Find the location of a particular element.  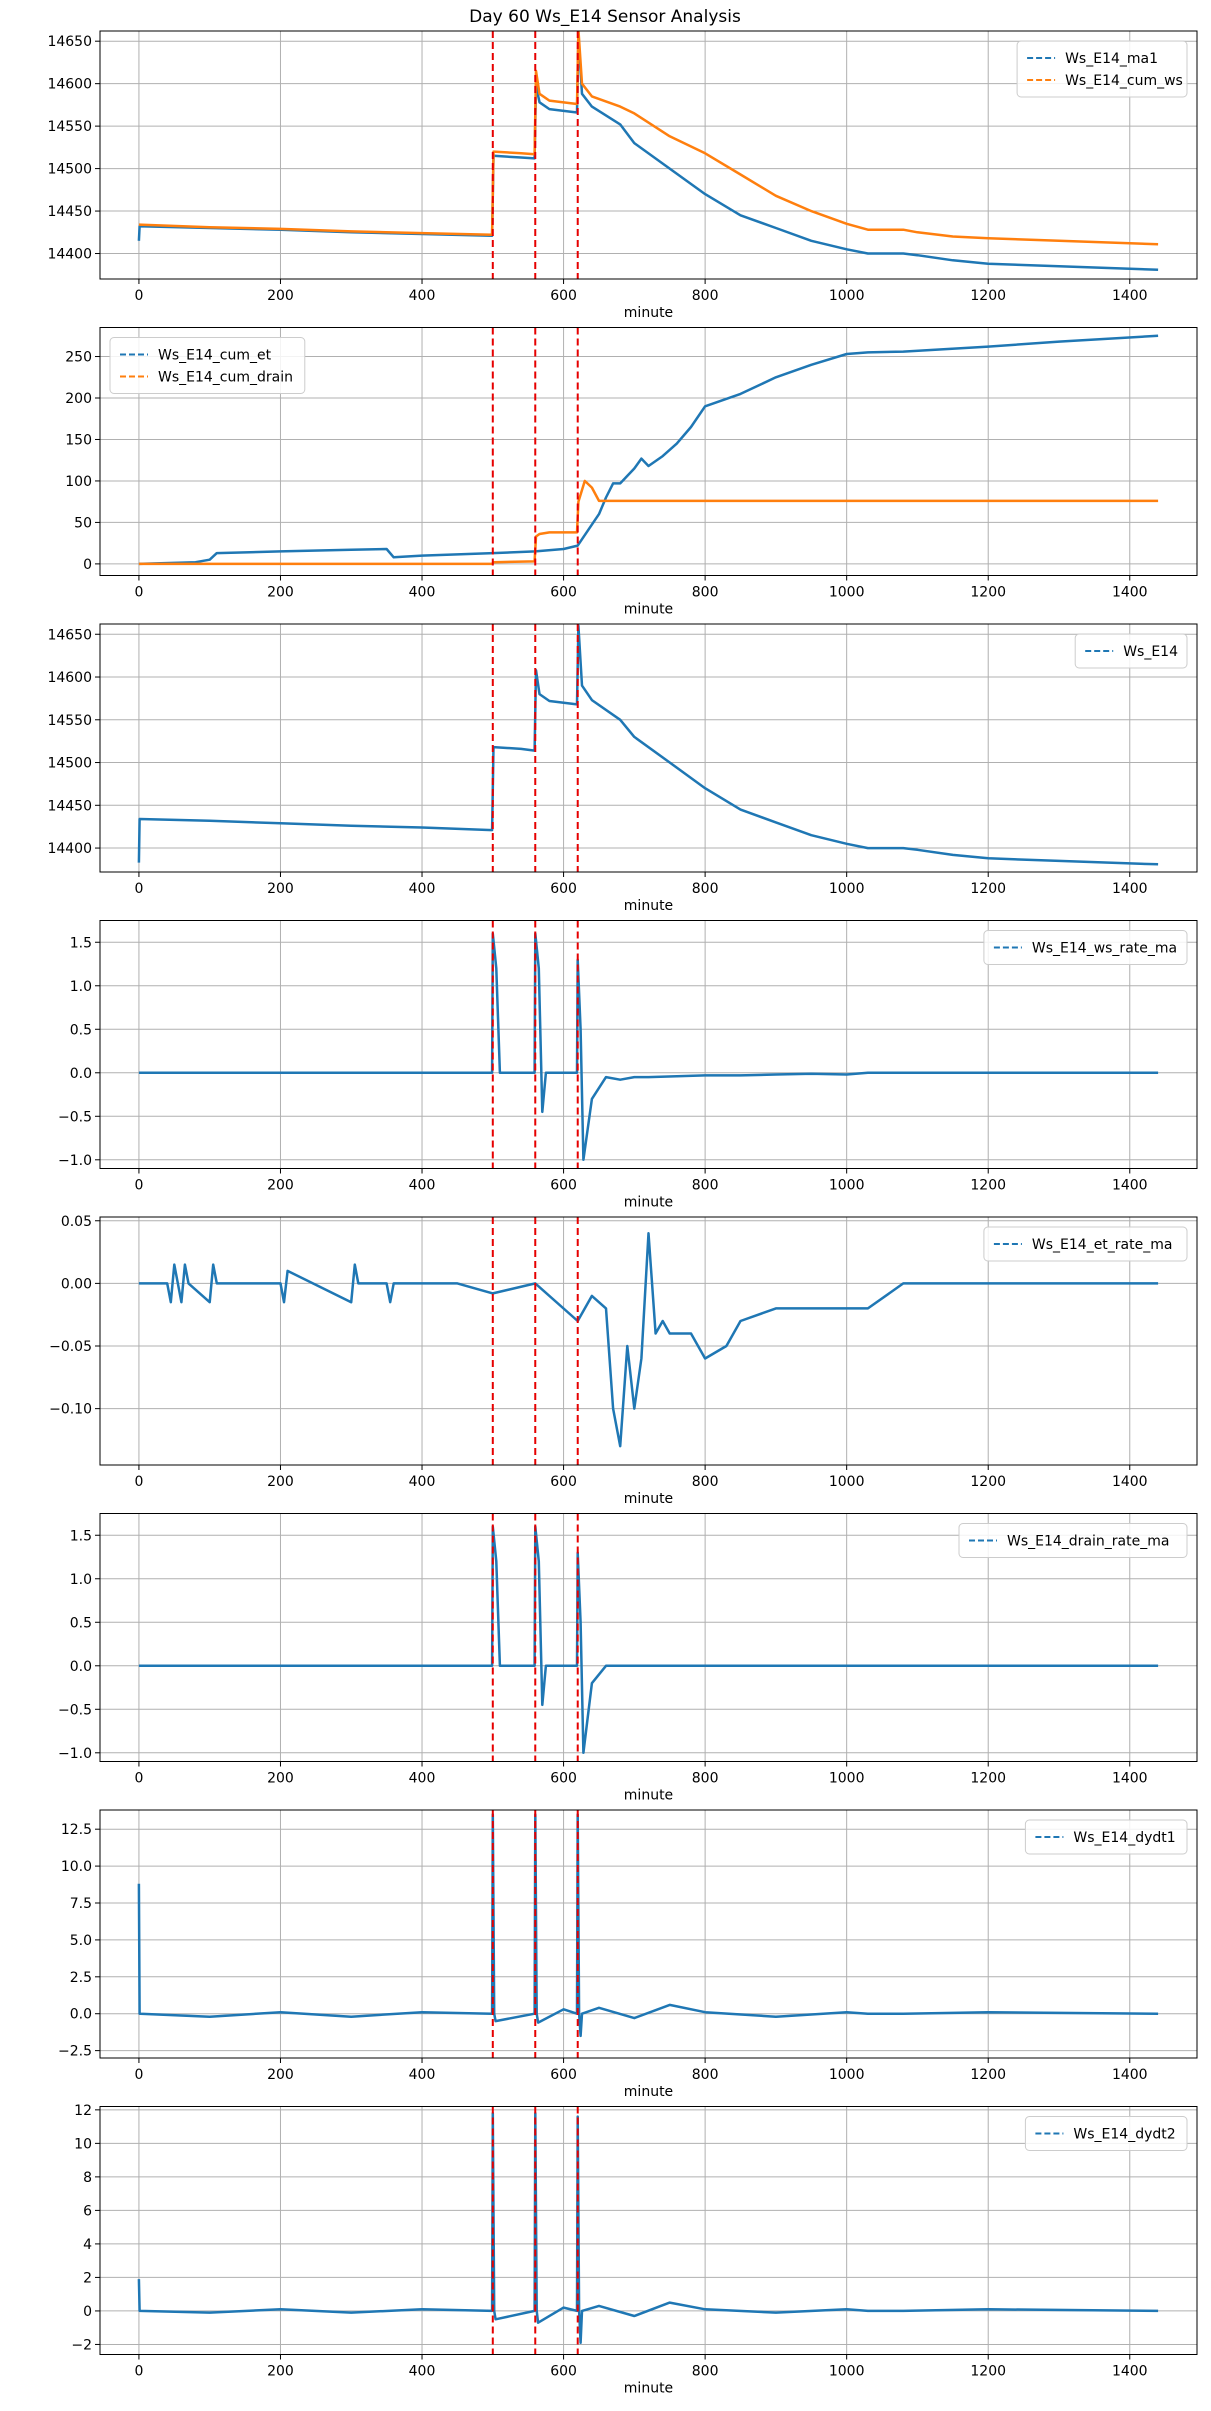

legend-label: Ws_E14_cum_et is located at coordinates (215, 356).